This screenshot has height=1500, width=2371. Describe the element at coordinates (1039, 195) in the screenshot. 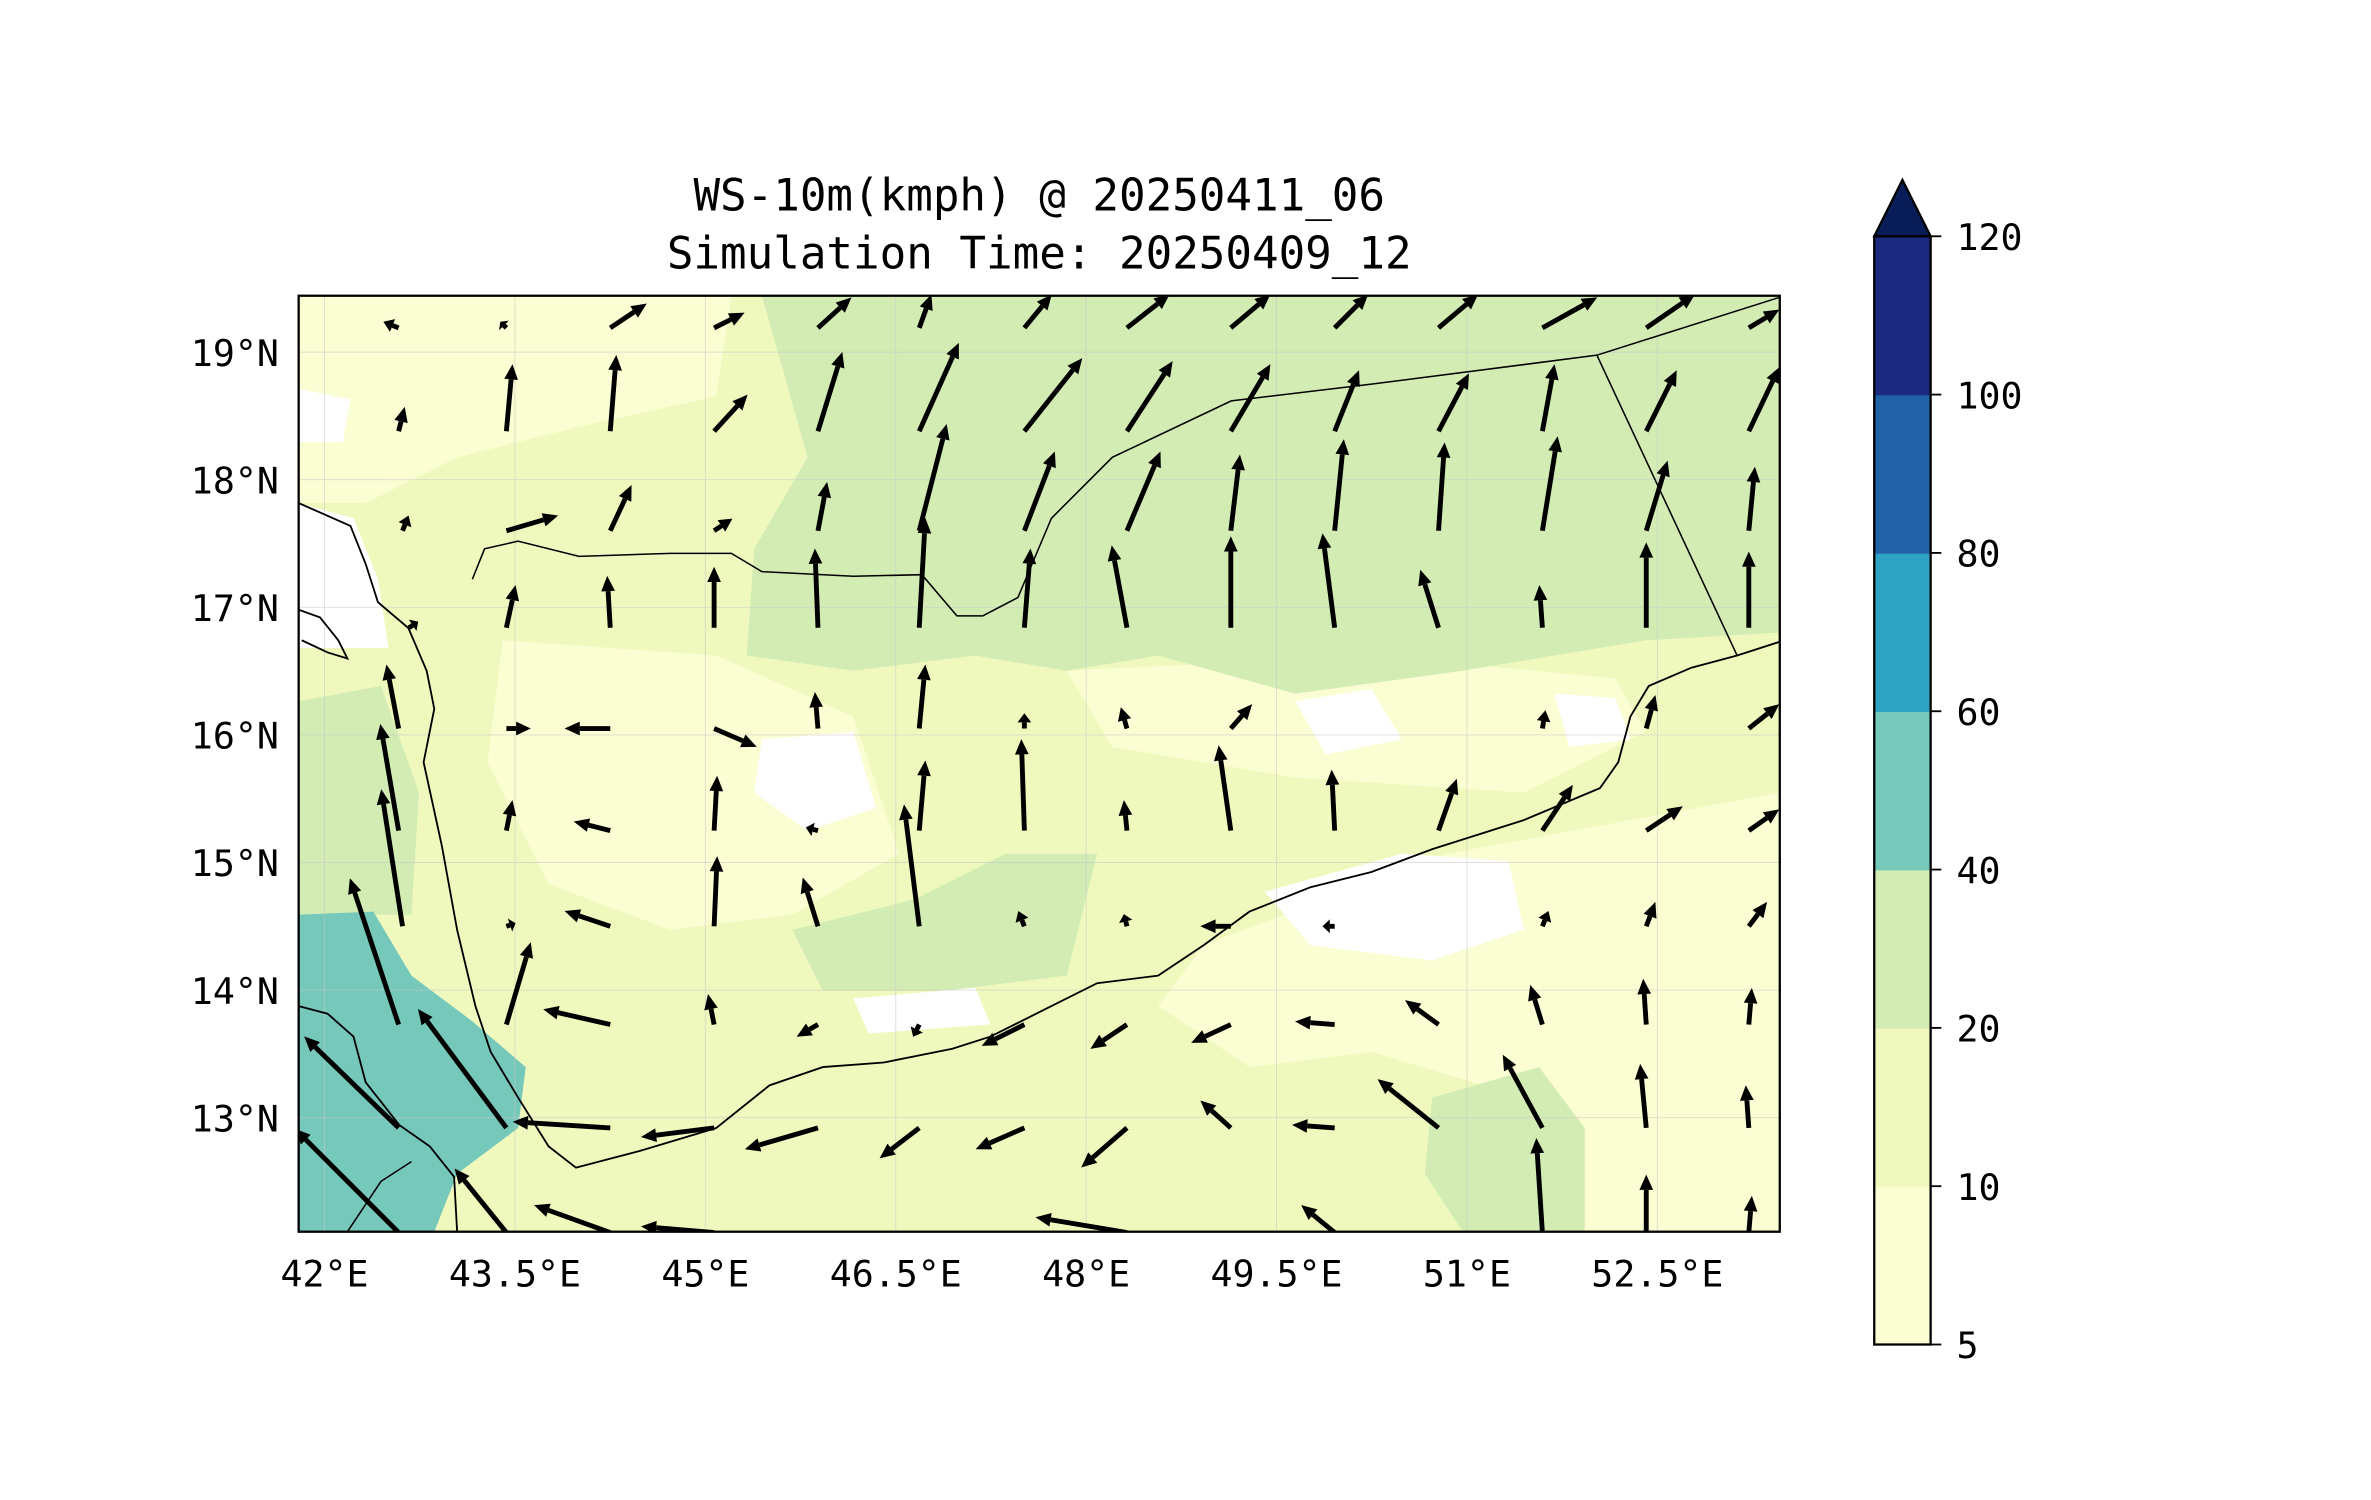

I see `chart-title: WS-10m(kmph) @ 20250411_06` at that location.